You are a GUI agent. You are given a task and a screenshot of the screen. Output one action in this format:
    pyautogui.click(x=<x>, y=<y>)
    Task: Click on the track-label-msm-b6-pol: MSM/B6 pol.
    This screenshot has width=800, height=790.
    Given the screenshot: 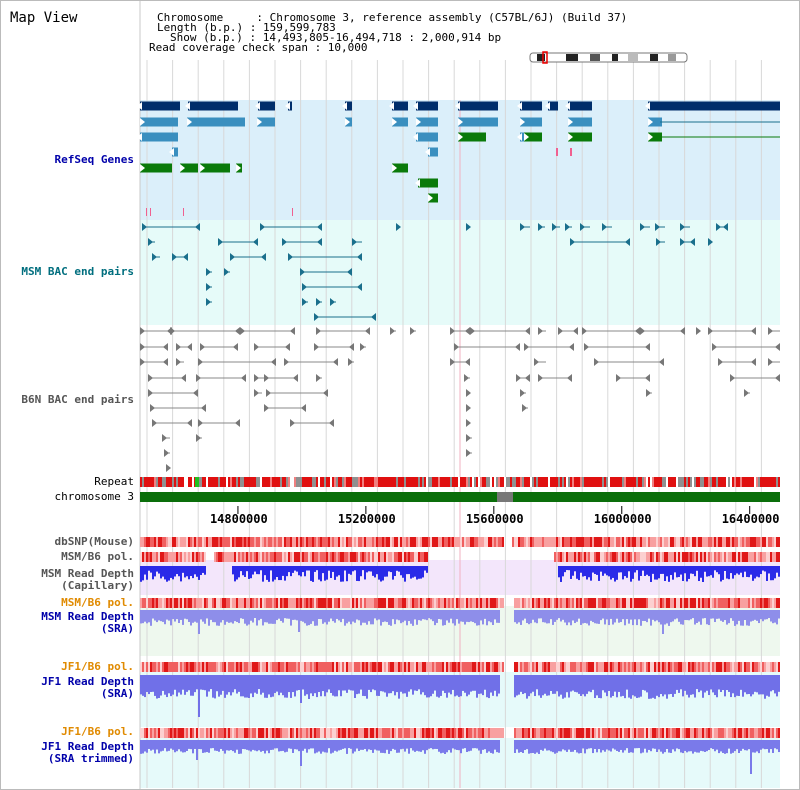 What is the action you would take?
    pyautogui.click(x=97, y=556)
    